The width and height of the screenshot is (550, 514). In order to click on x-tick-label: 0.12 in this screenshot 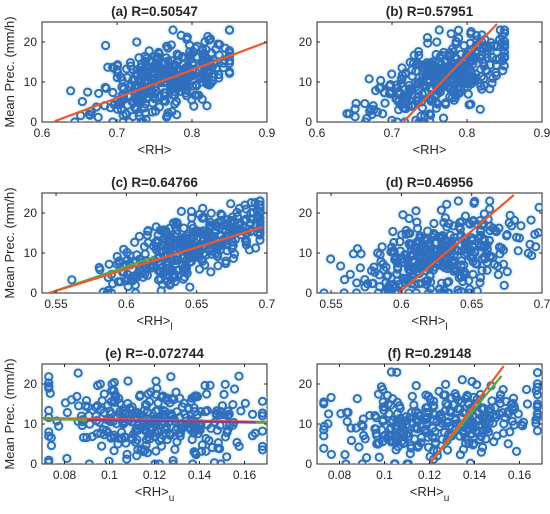, I will do `click(430, 475)`.